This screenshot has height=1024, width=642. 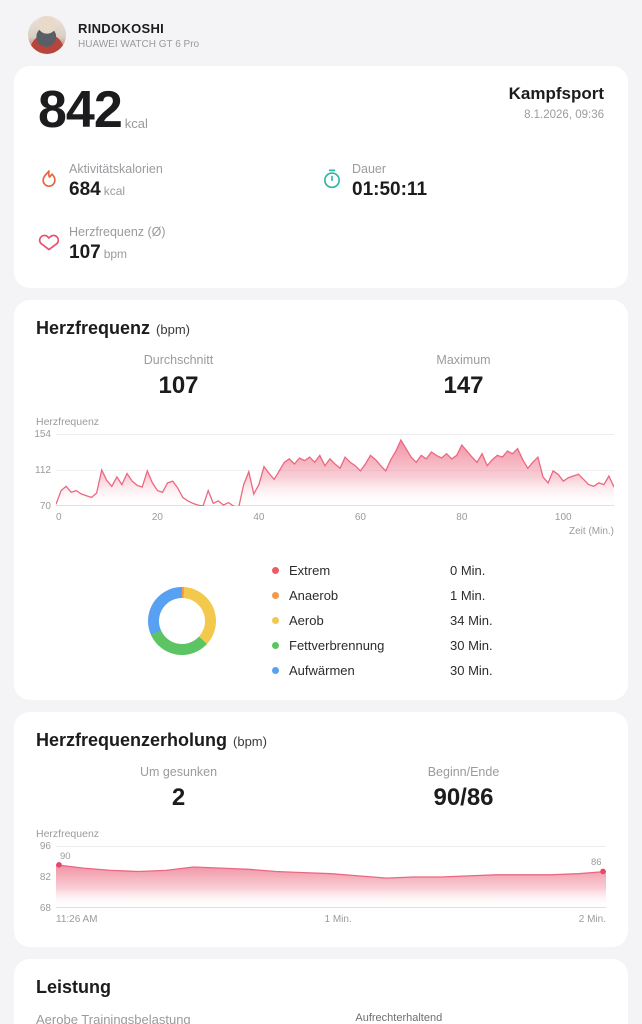 What do you see at coordinates (114, 191) in the screenshot?
I see `metric-unit: kcal` at bounding box center [114, 191].